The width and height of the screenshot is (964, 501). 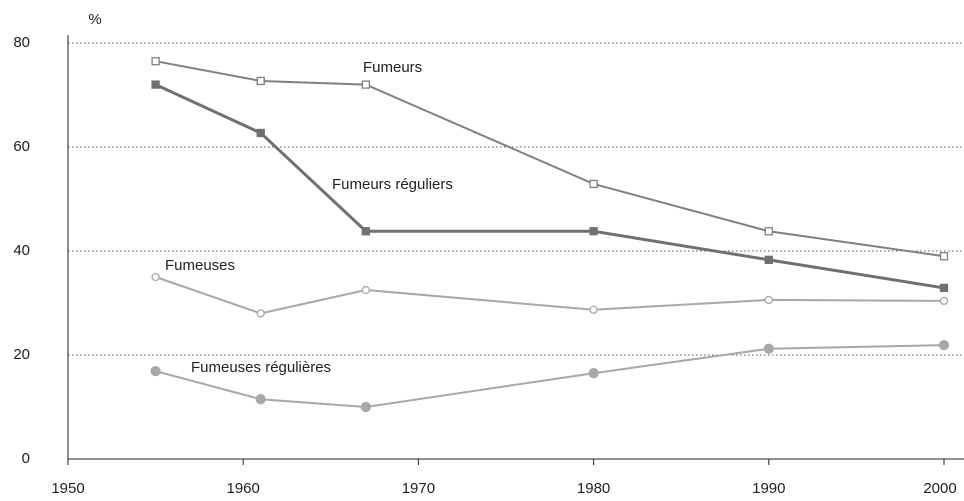 What do you see at coordinates (21, 354) in the screenshot?
I see `y-tick-label: 20` at bounding box center [21, 354].